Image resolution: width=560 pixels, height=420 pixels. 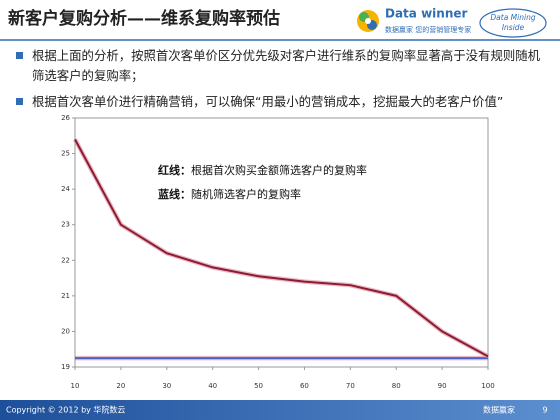 I want to click on logo-name: Data winner, so click(x=426, y=14).